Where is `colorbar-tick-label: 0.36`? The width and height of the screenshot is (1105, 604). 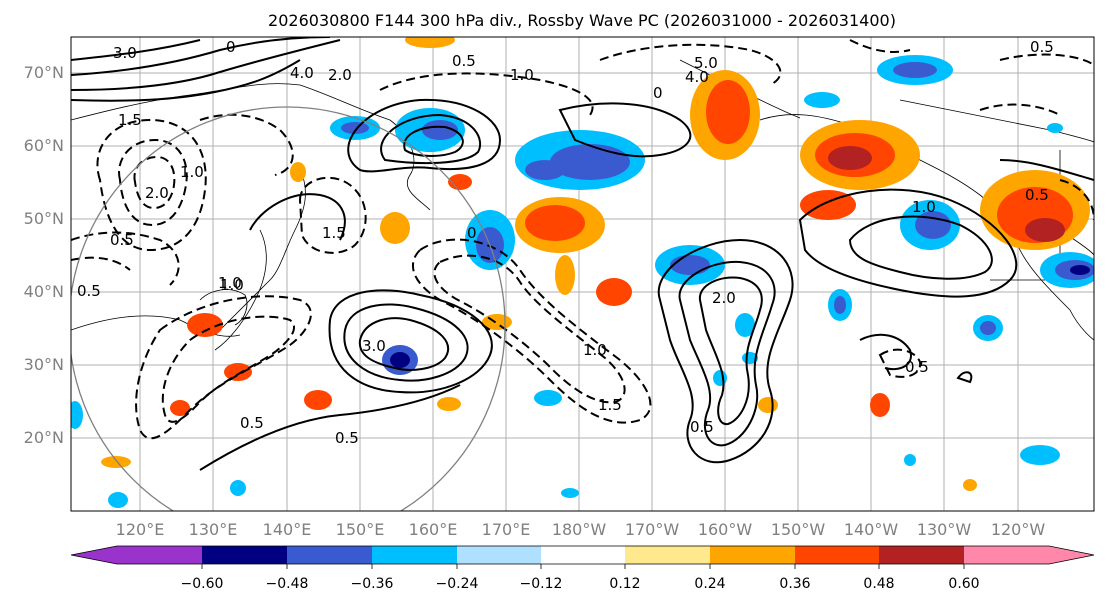 colorbar-tick-label: 0.36 is located at coordinates (794, 584).